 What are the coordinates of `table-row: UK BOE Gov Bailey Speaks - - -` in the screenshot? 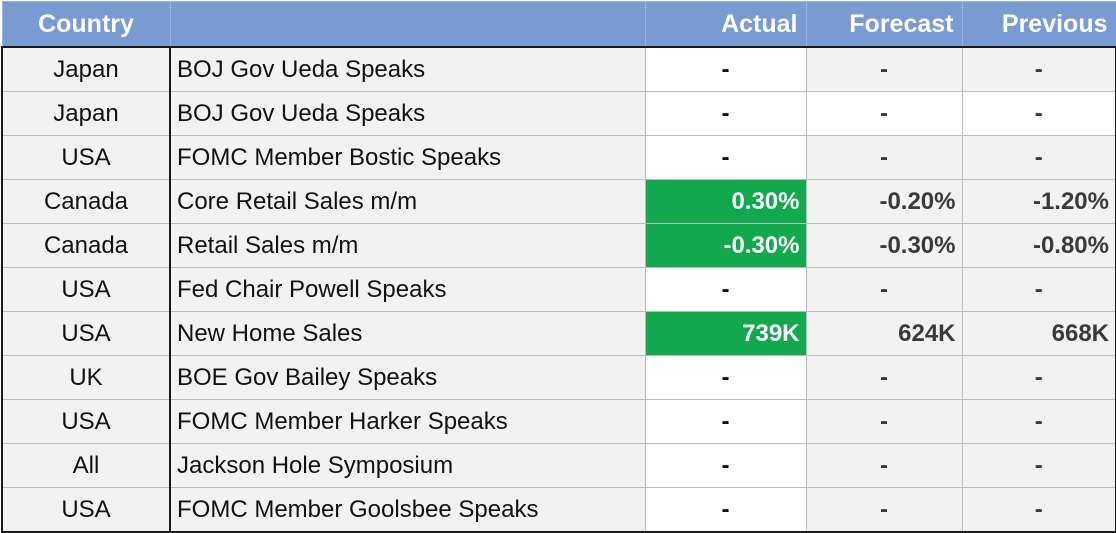 It's located at (558, 377).